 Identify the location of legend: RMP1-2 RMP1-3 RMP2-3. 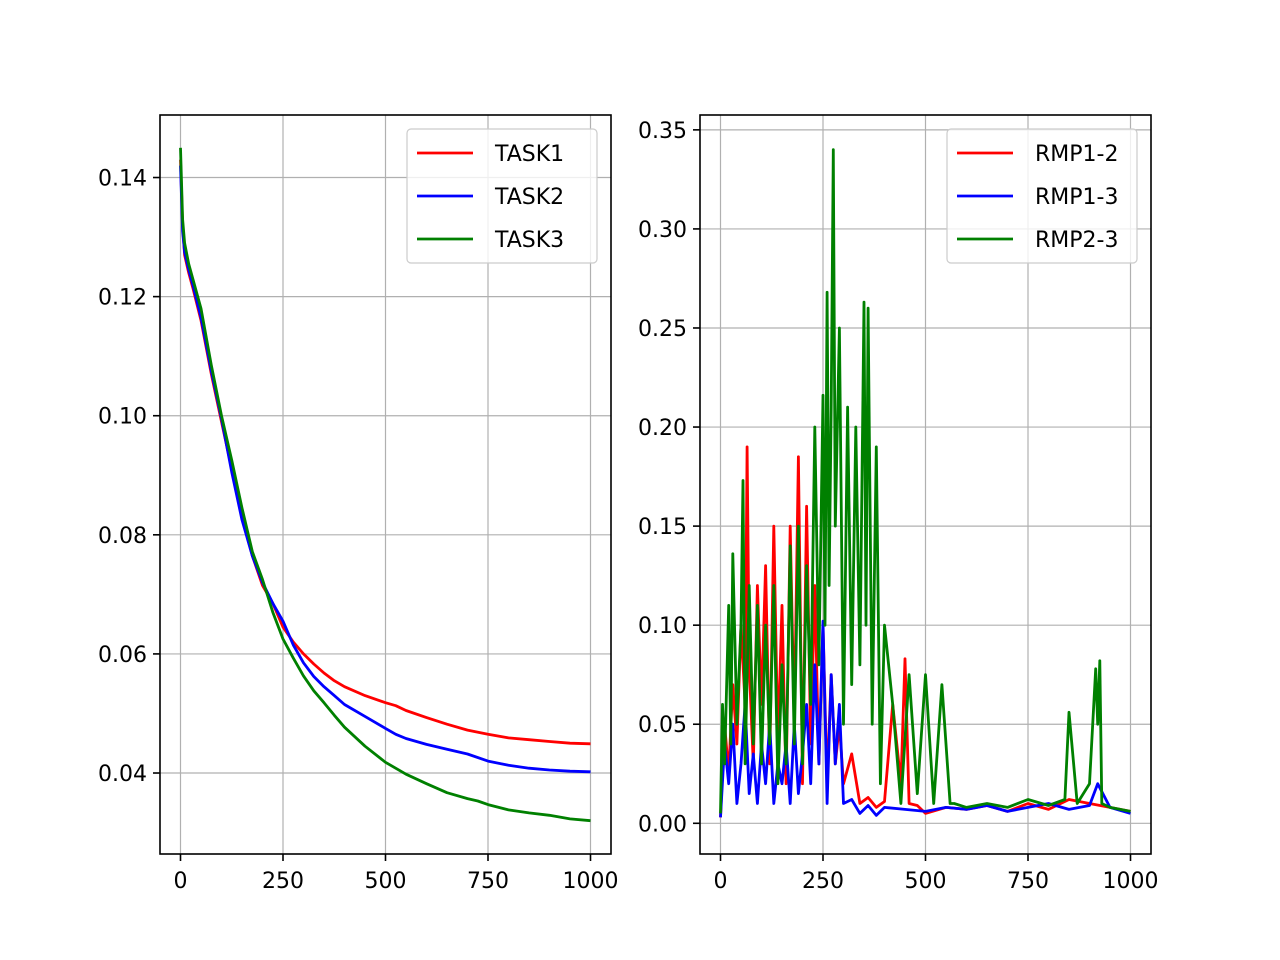
(1042, 196).